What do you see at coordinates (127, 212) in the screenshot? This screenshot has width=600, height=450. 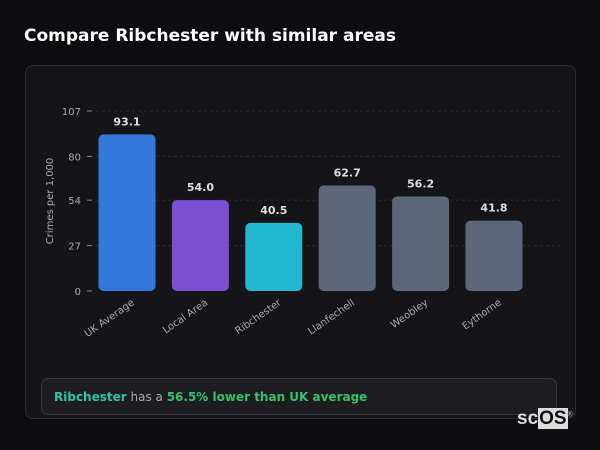 I see `bar-uk-average` at bounding box center [127, 212].